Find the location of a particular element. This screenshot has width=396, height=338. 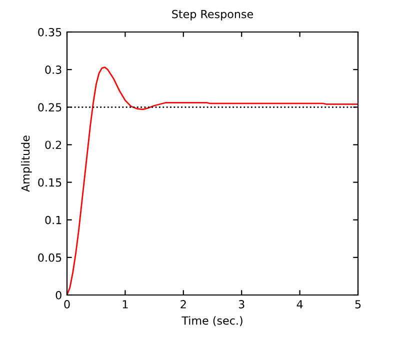

x-axis-title: Time (sec.) is located at coordinates (212, 321).